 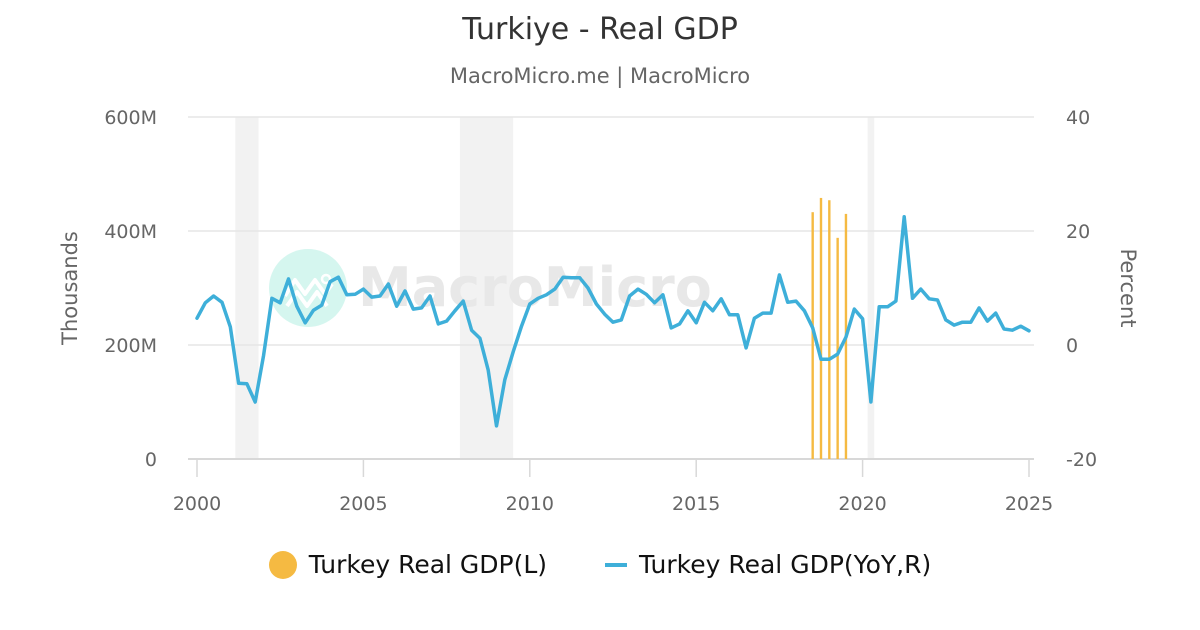 I want to click on x-axis: 2000 2005 2010 2015 2020 2025, so click(x=613, y=487).